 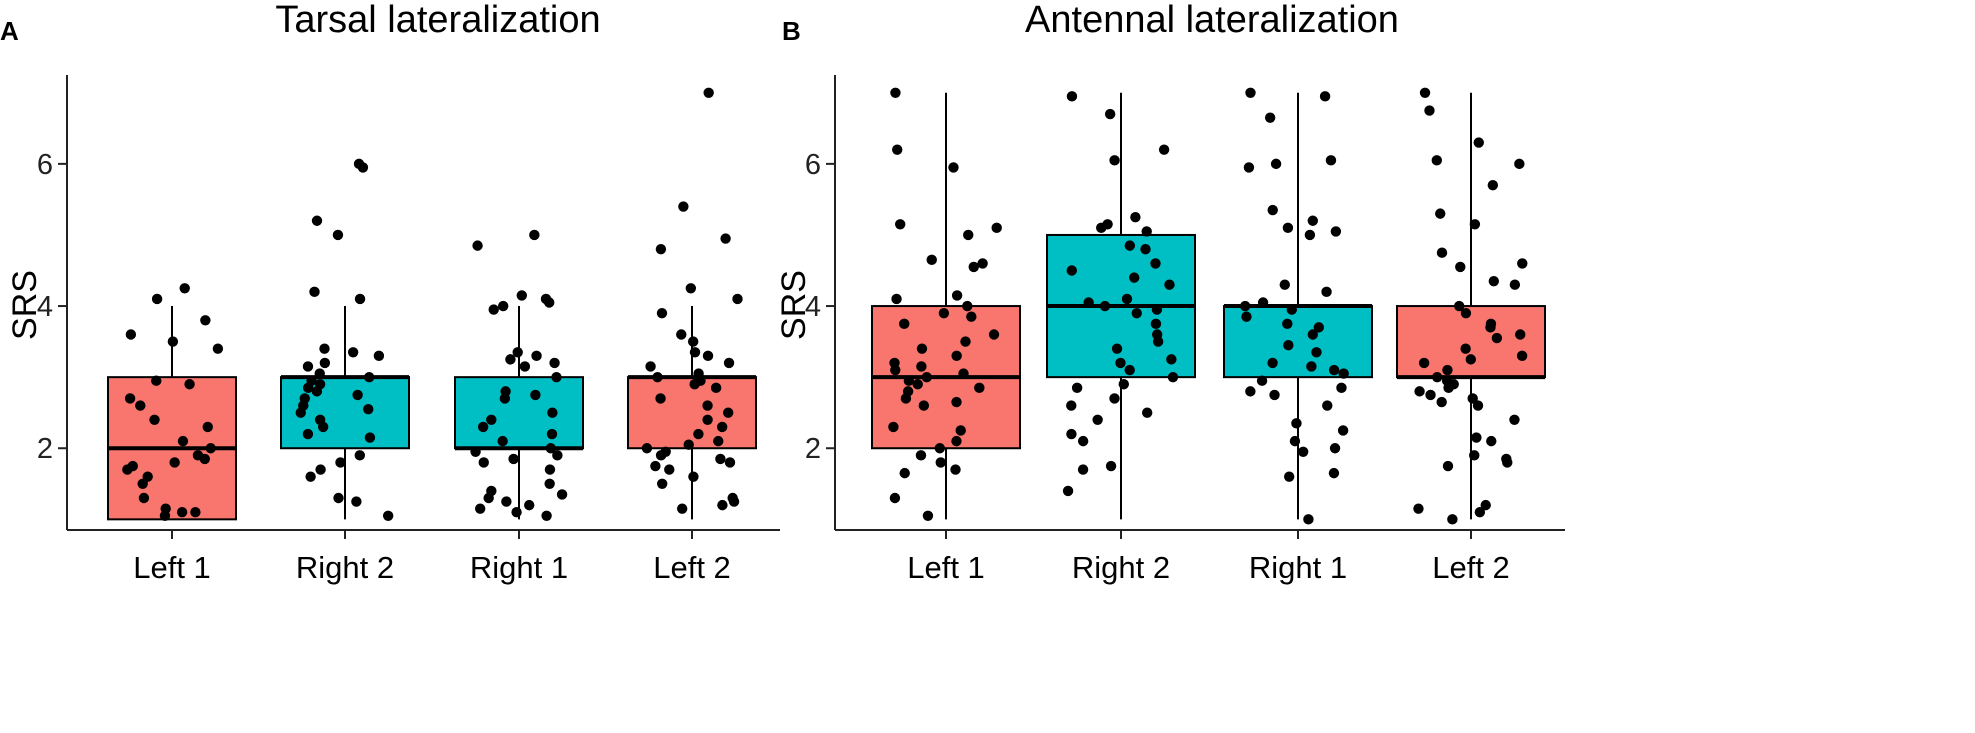 What do you see at coordinates (1212, 20) in the screenshot?
I see `chart-title-b: Antennal lateralization` at bounding box center [1212, 20].